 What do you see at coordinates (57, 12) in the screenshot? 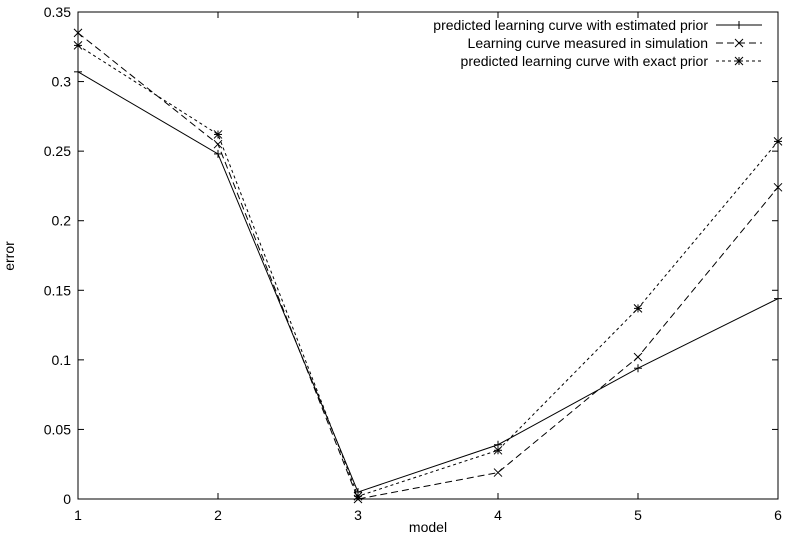
I see `y-tick-label: 0.35` at bounding box center [57, 12].